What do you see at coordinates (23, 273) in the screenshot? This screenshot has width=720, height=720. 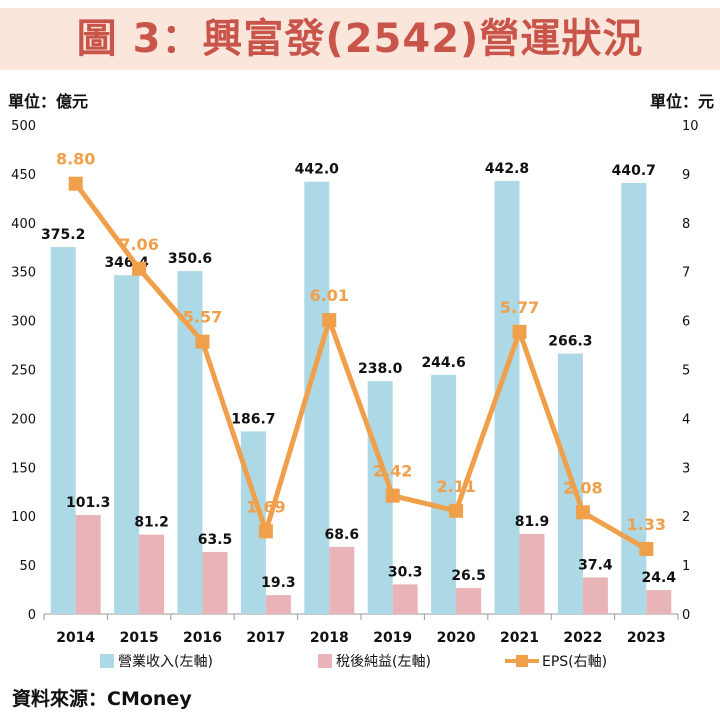 I see `y-left-tick-label: 350` at bounding box center [23, 273].